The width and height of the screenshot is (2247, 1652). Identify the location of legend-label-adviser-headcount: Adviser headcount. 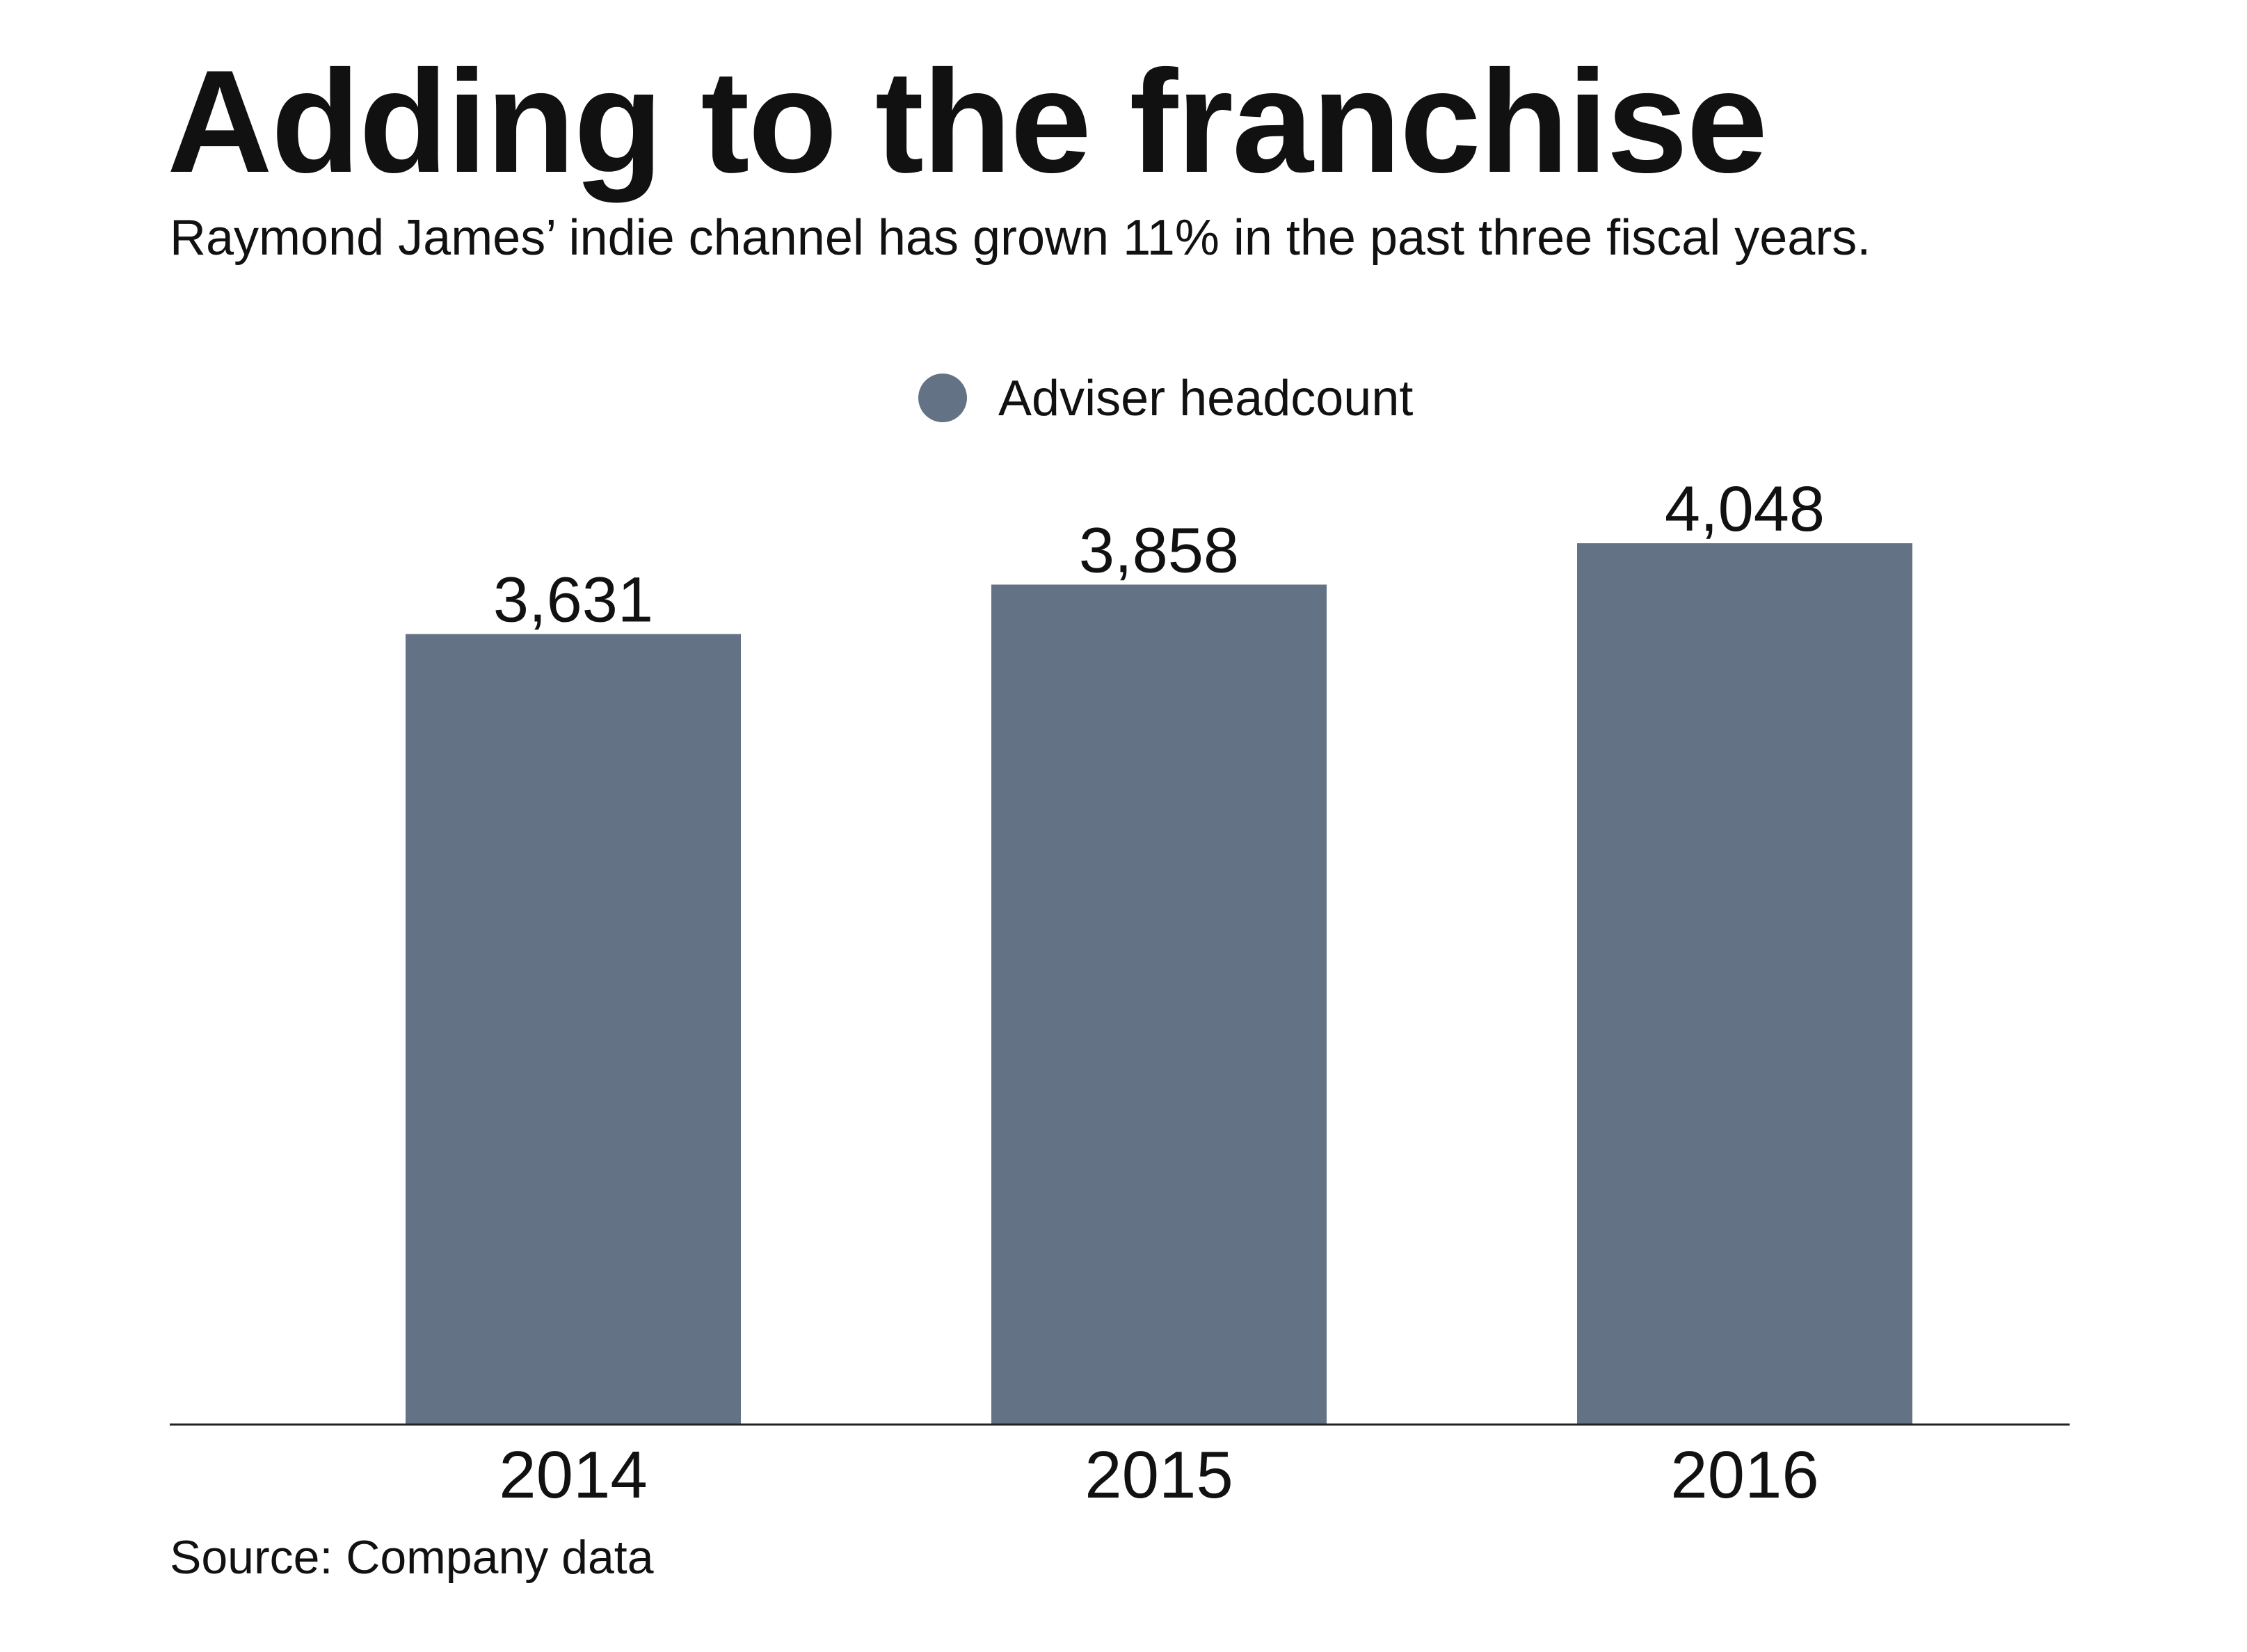
(1205, 399).